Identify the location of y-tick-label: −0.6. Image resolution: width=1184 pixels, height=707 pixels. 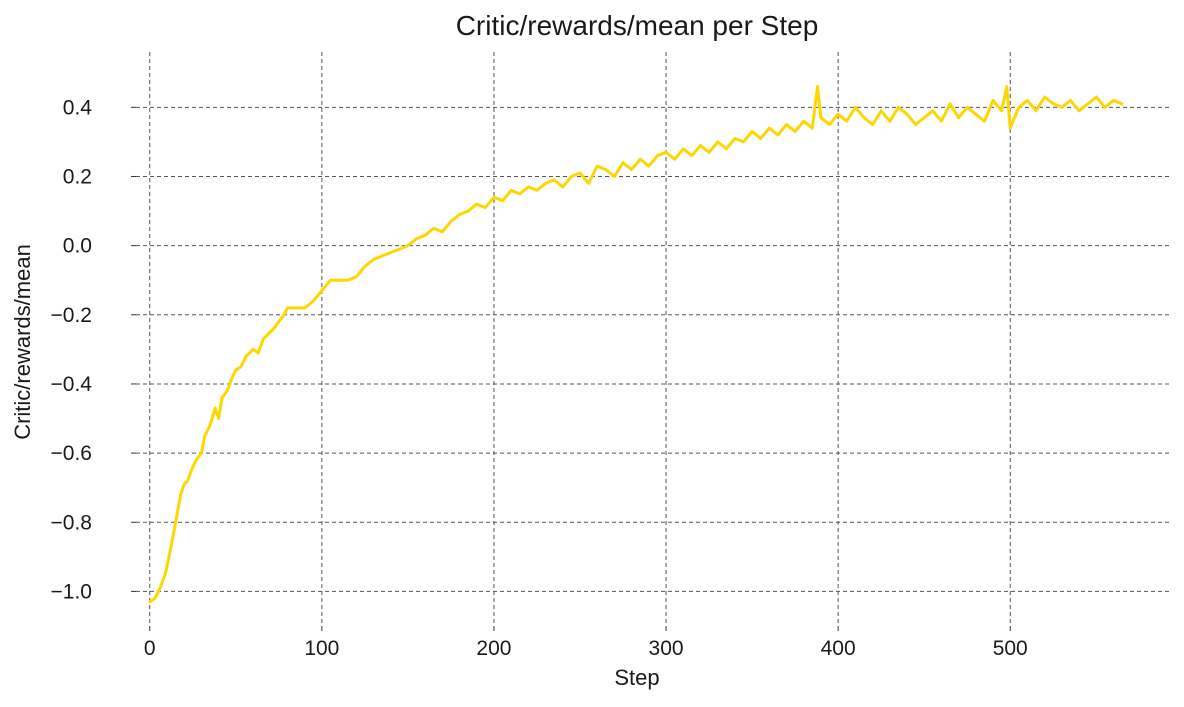
(71, 453).